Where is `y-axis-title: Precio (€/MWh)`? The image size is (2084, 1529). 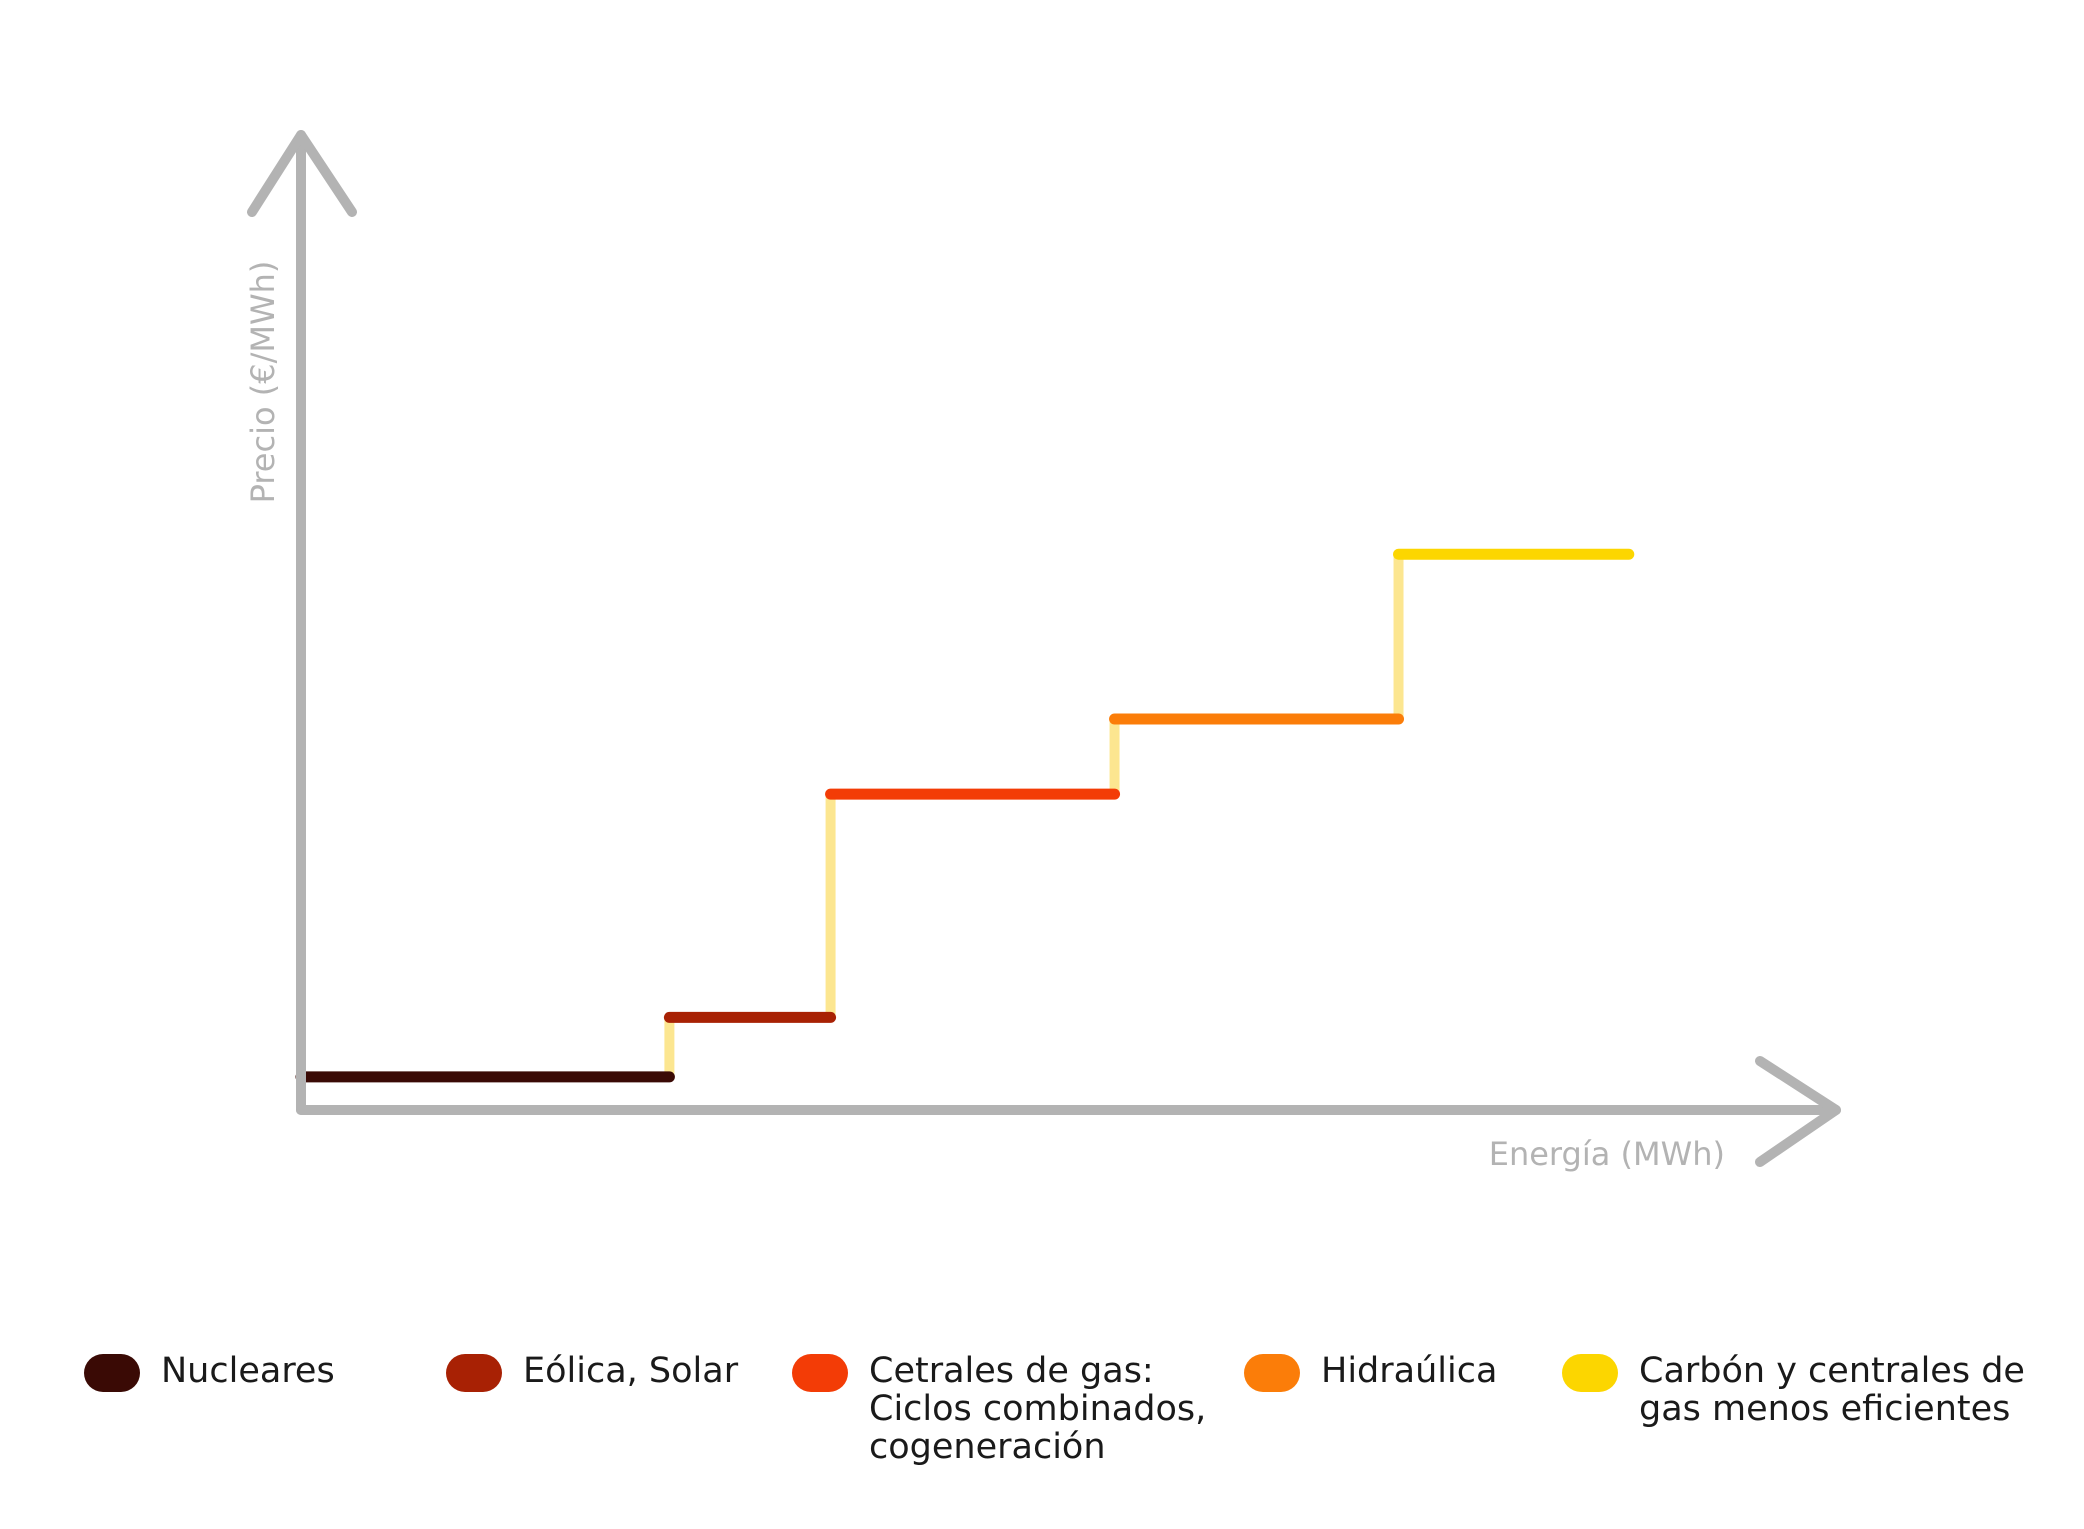 y-axis-title: Precio (€/MWh) is located at coordinates (263, 382).